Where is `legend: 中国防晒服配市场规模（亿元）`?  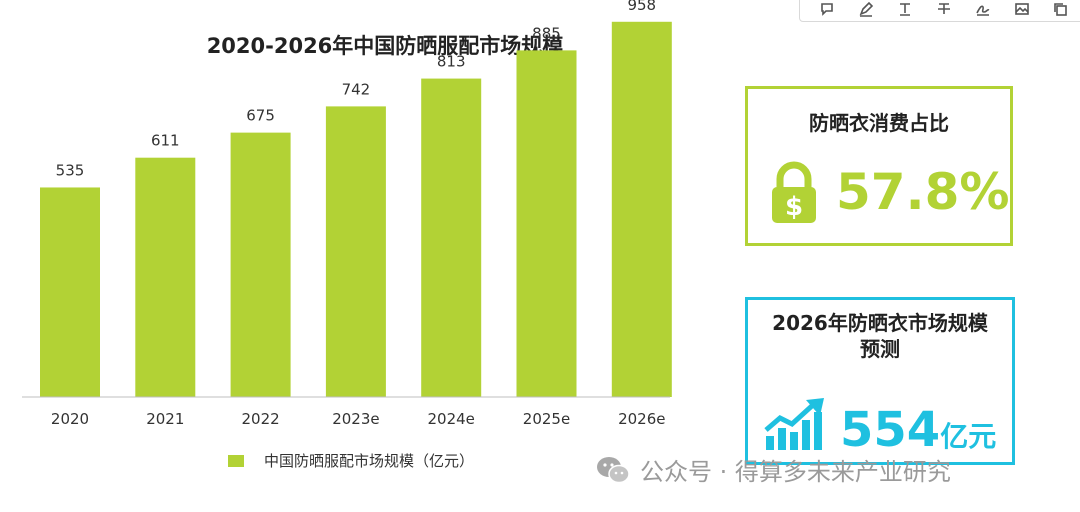 legend: 中国防晒服配市场规模（亿元） is located at coordinates (351, 460).